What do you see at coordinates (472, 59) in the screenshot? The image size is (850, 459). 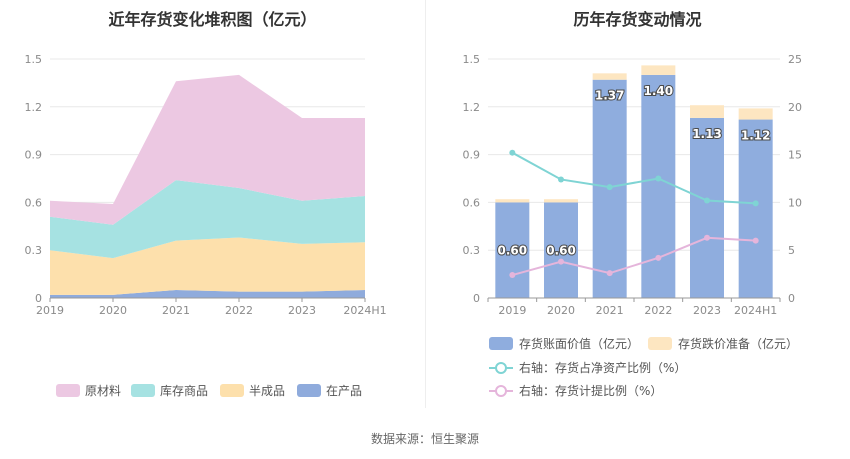 I see `right-left-y-tick-label: 1.5` at bounding box center [472, 59].